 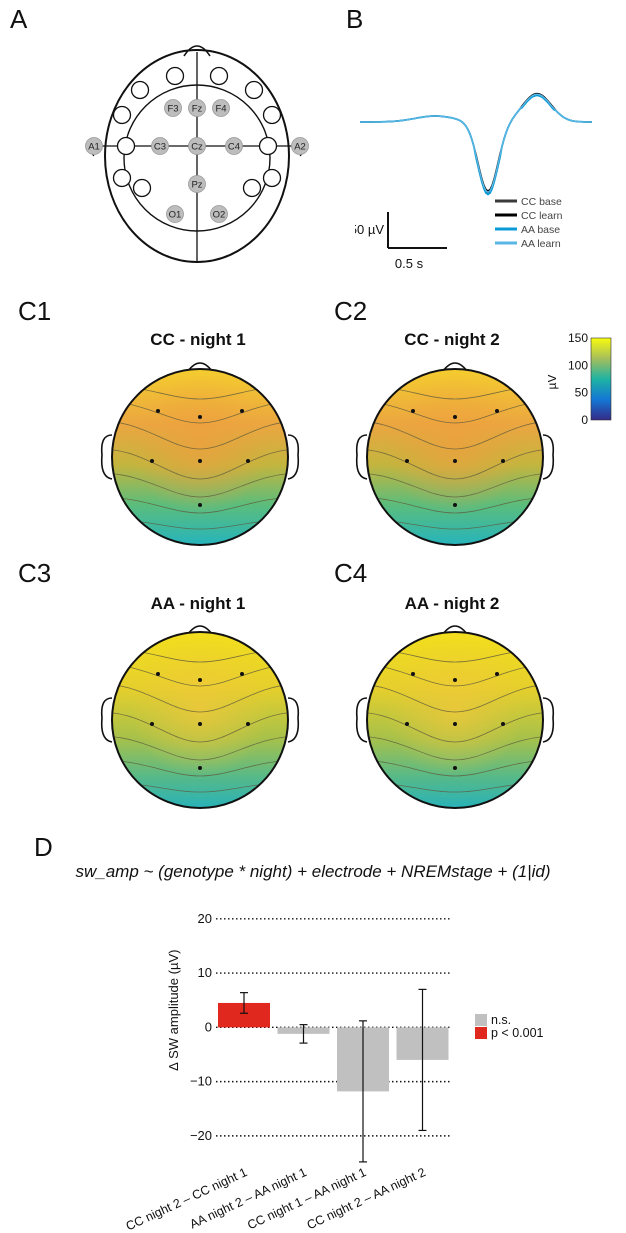 What do you see at coordinates (201, 1135) in the screenshot?
I see `y-tick-label: −20` at bounding box center [201, 1135].